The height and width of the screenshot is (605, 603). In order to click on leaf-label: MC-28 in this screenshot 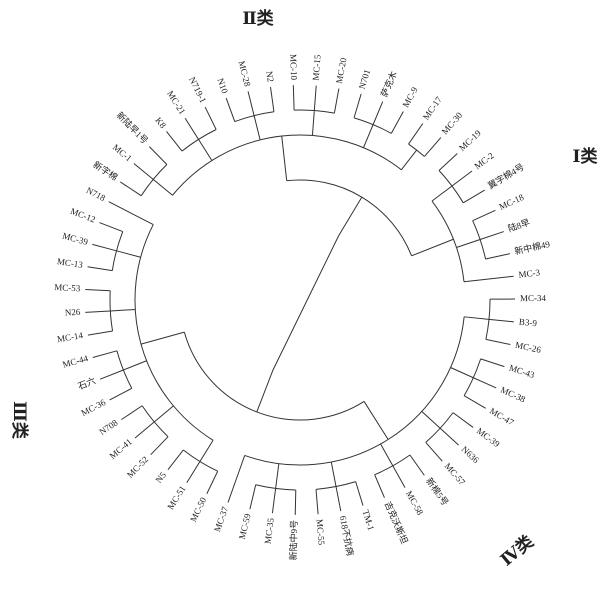, I will do `click(245, 74)`.